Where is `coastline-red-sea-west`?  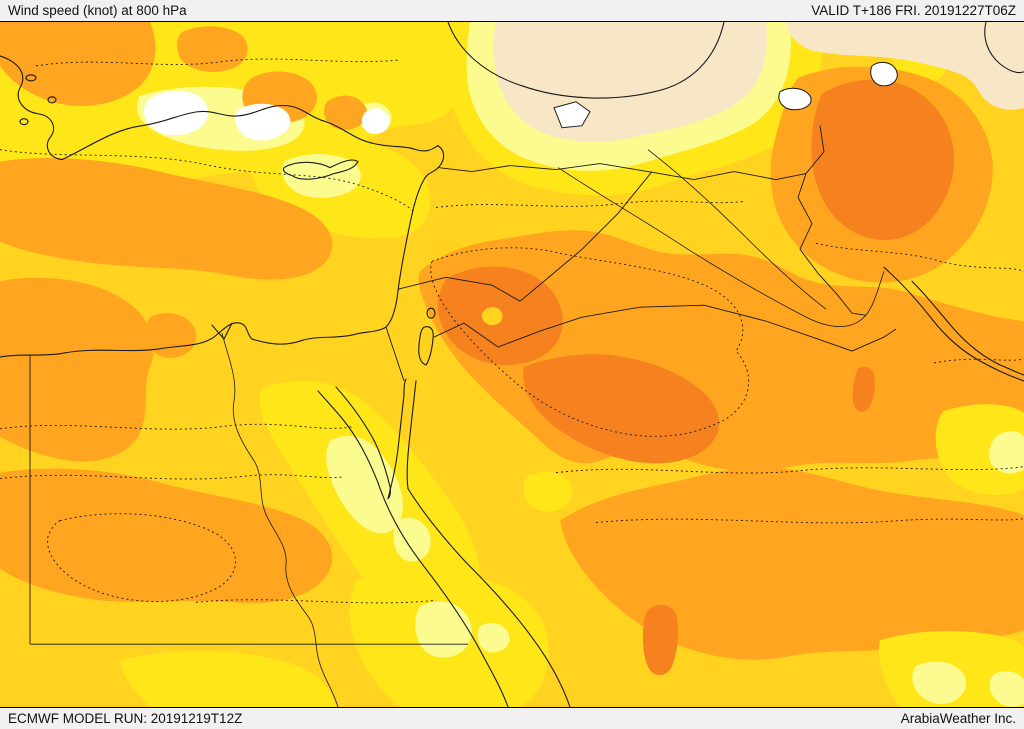 coastline-red-sea-west is located at coordinates (443, 594).